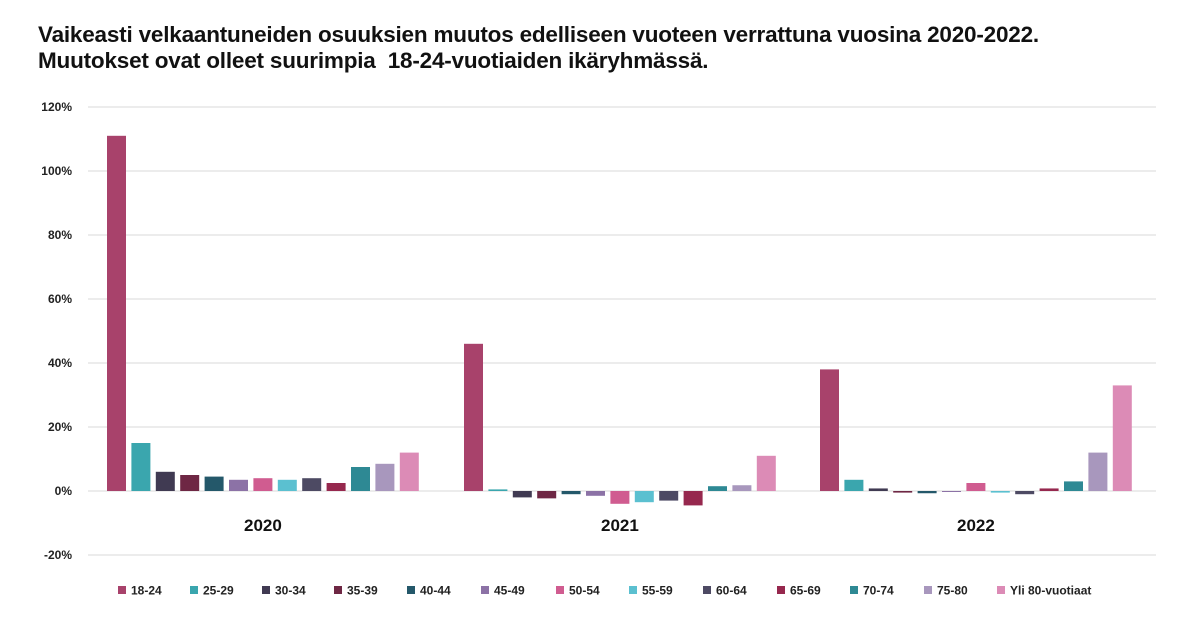 The image size is (1200, 628). Describe the element at coordinates (878, 591) in the screenshot. I see `legend-label: 70-74` at that location.